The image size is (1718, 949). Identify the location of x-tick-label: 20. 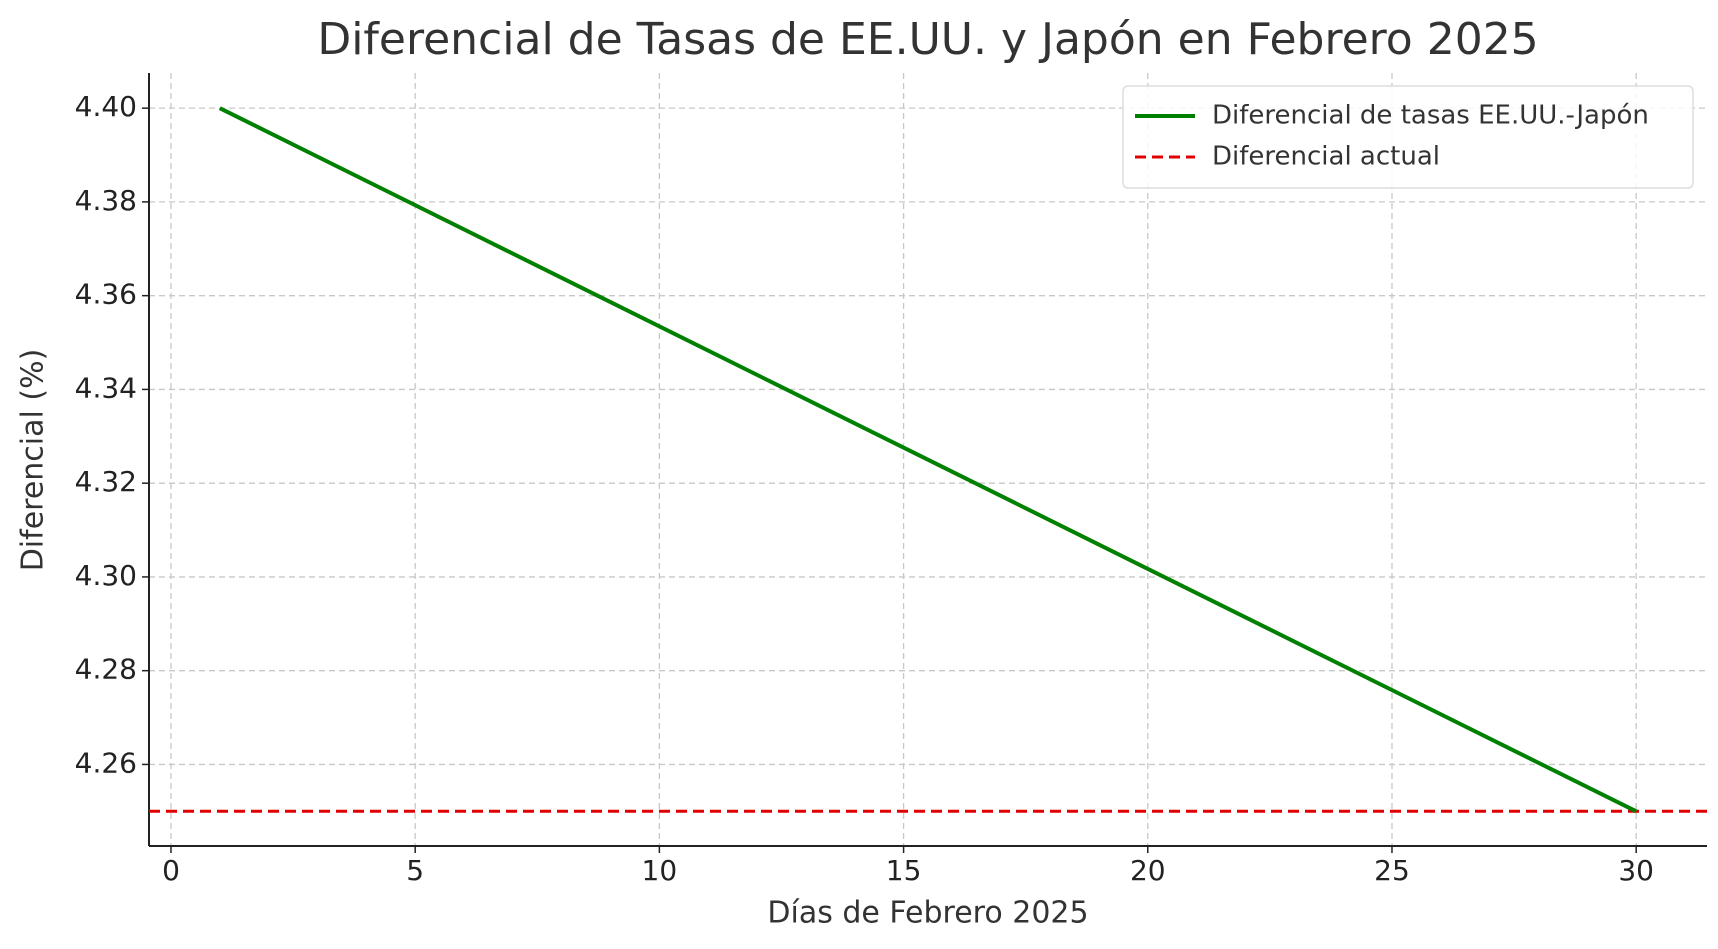
(1148, 870).